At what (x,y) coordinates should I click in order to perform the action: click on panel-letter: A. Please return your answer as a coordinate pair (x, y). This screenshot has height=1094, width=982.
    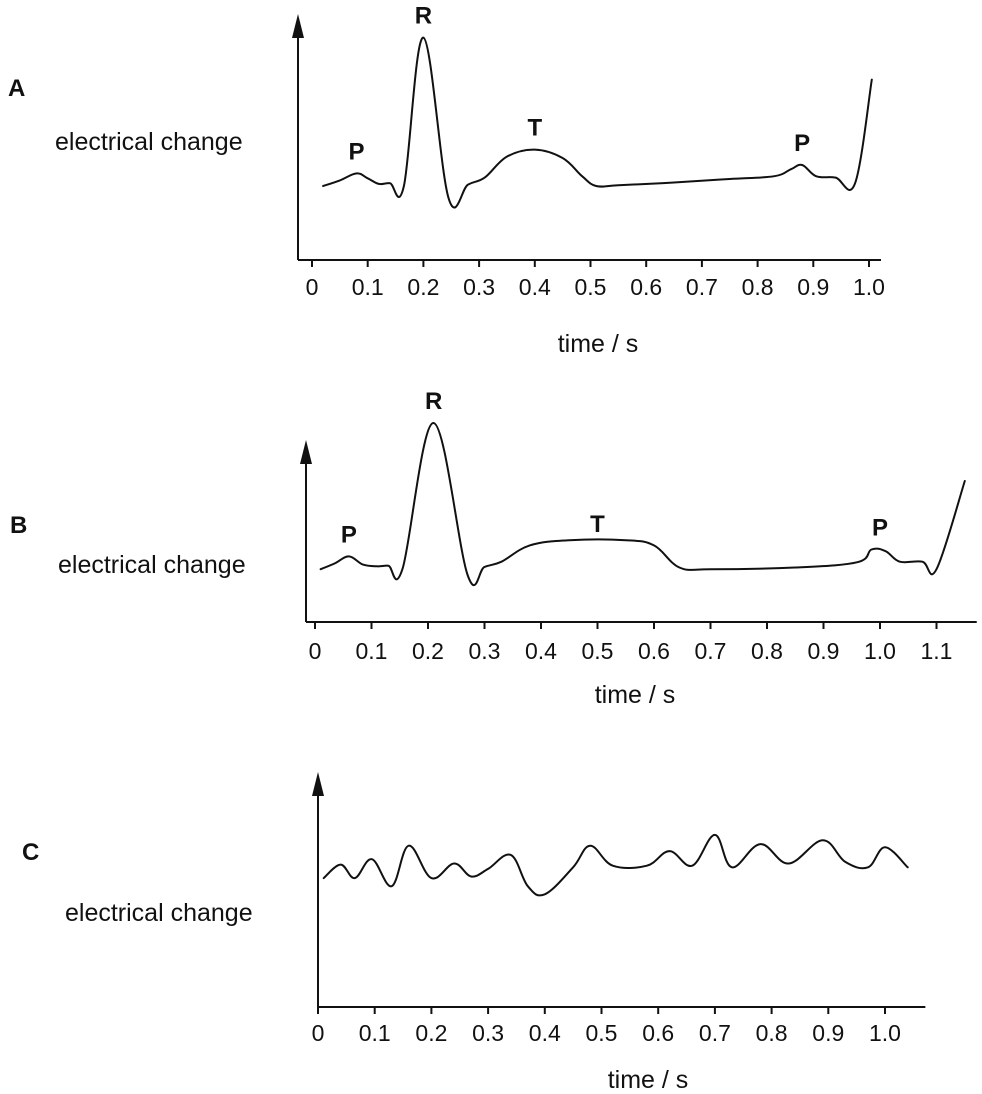
    Looking at the image, I should click on (16, 88).